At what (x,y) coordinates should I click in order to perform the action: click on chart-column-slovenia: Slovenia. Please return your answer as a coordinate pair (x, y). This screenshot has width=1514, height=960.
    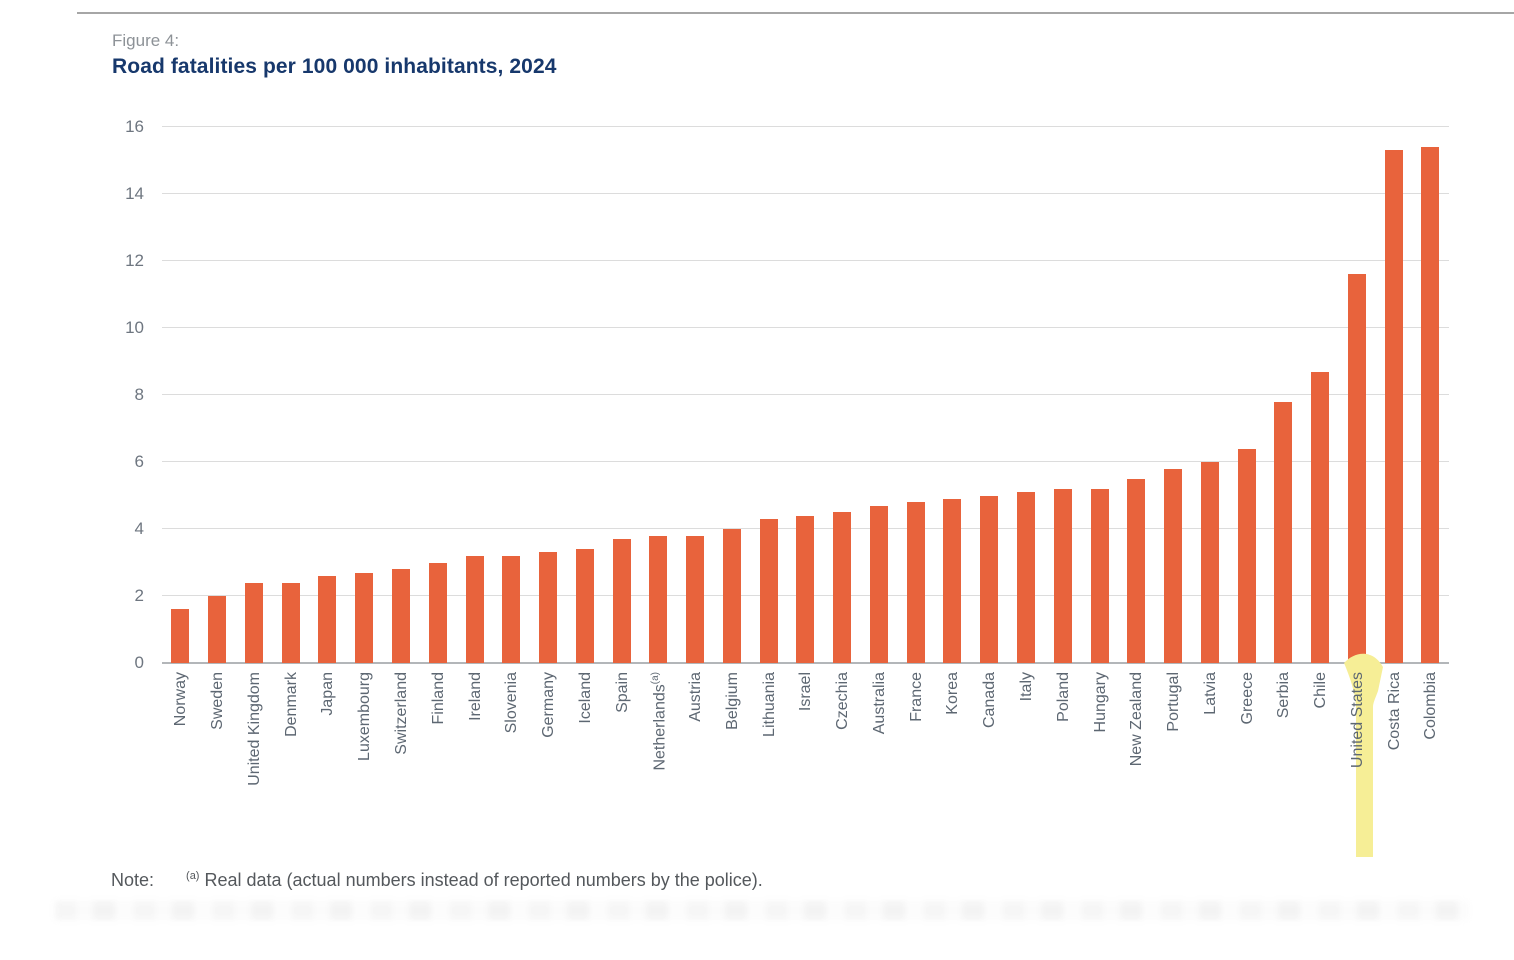
    Looking at the image, I should click on (511, 492).